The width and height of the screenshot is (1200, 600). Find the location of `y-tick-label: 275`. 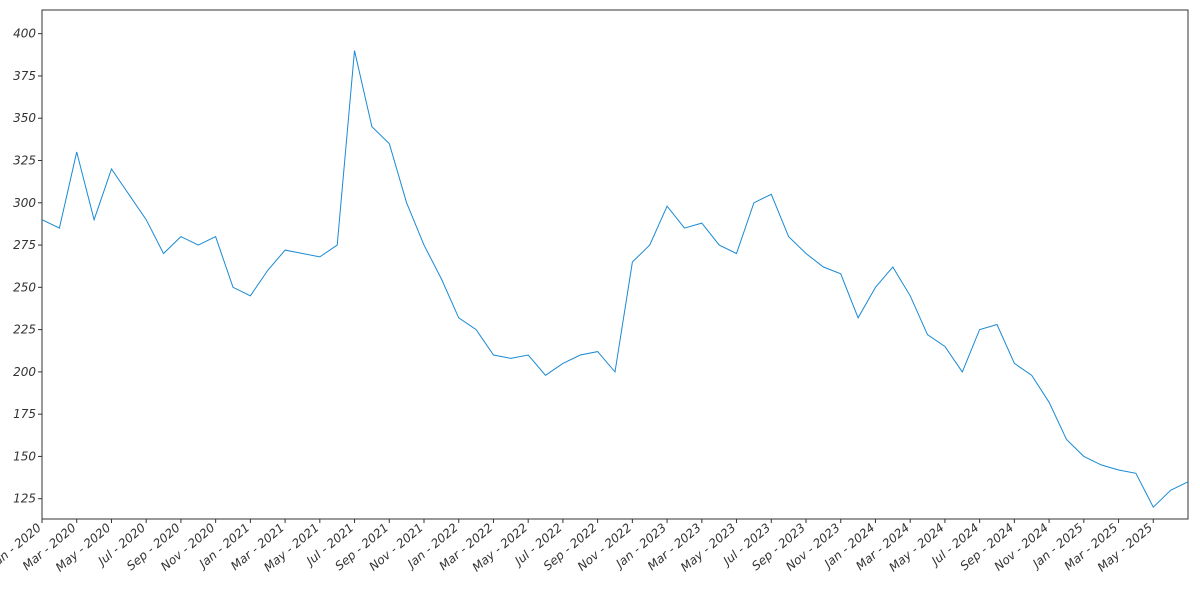

y-tick-label: 275 is located at coordinates (24, 245).